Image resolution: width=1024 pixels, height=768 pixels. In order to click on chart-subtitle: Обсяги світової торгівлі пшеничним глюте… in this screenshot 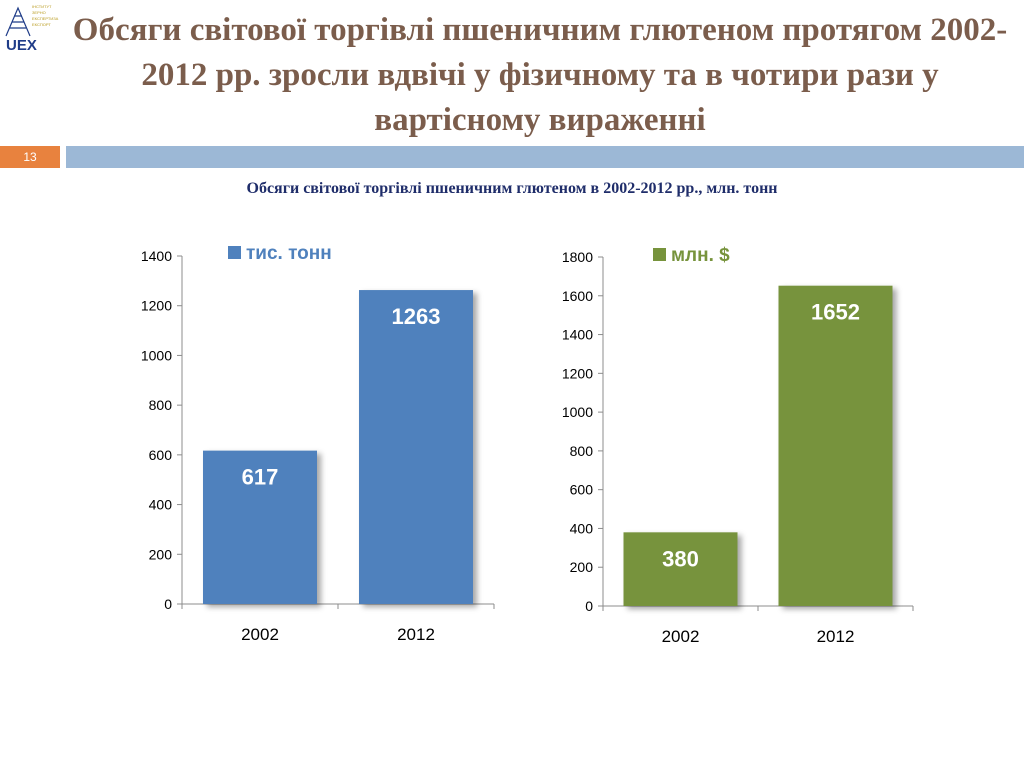, I will do `click(512, 188)`.